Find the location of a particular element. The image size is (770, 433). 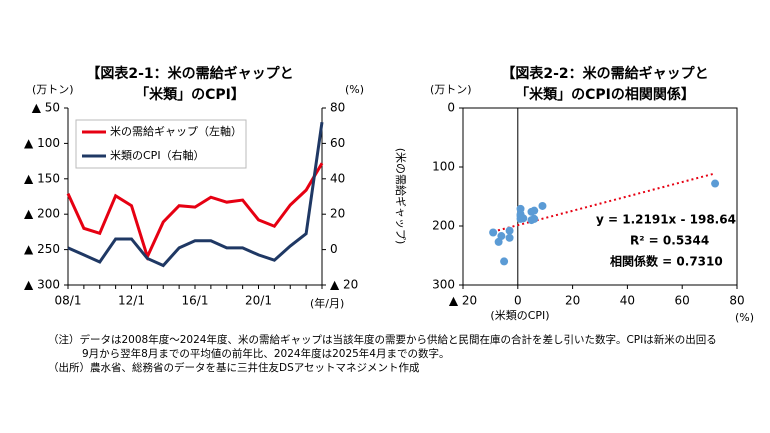

x-tick-label: 40 is located at coordinates (627, 301).